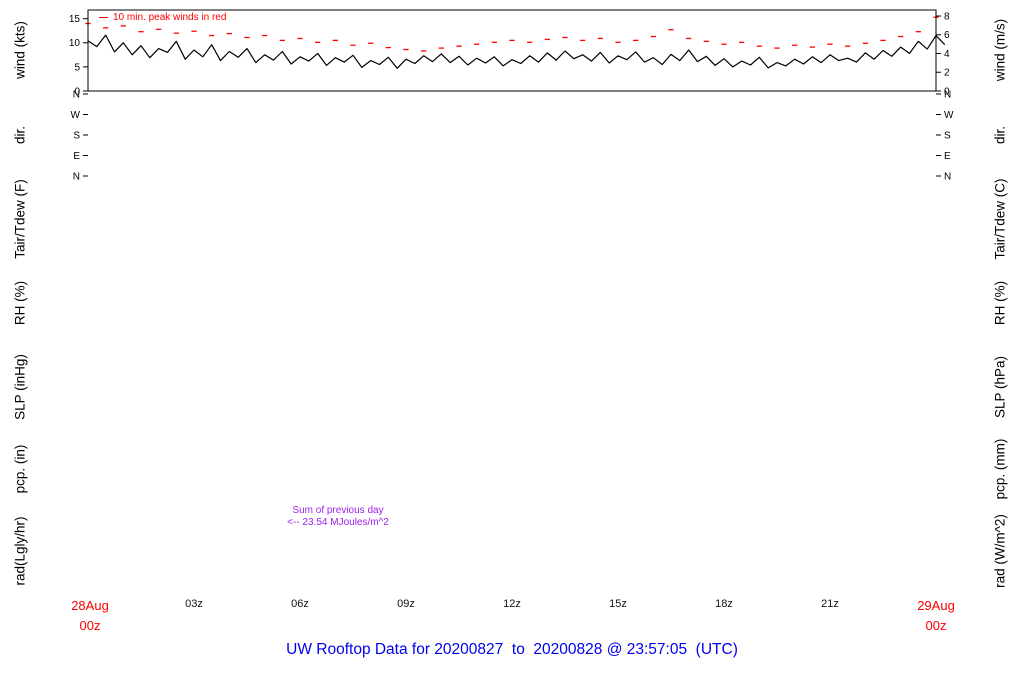 This screenshot has height=700, width=1024. I want to click on y-tick-label-right: 4, so click(947, 54).